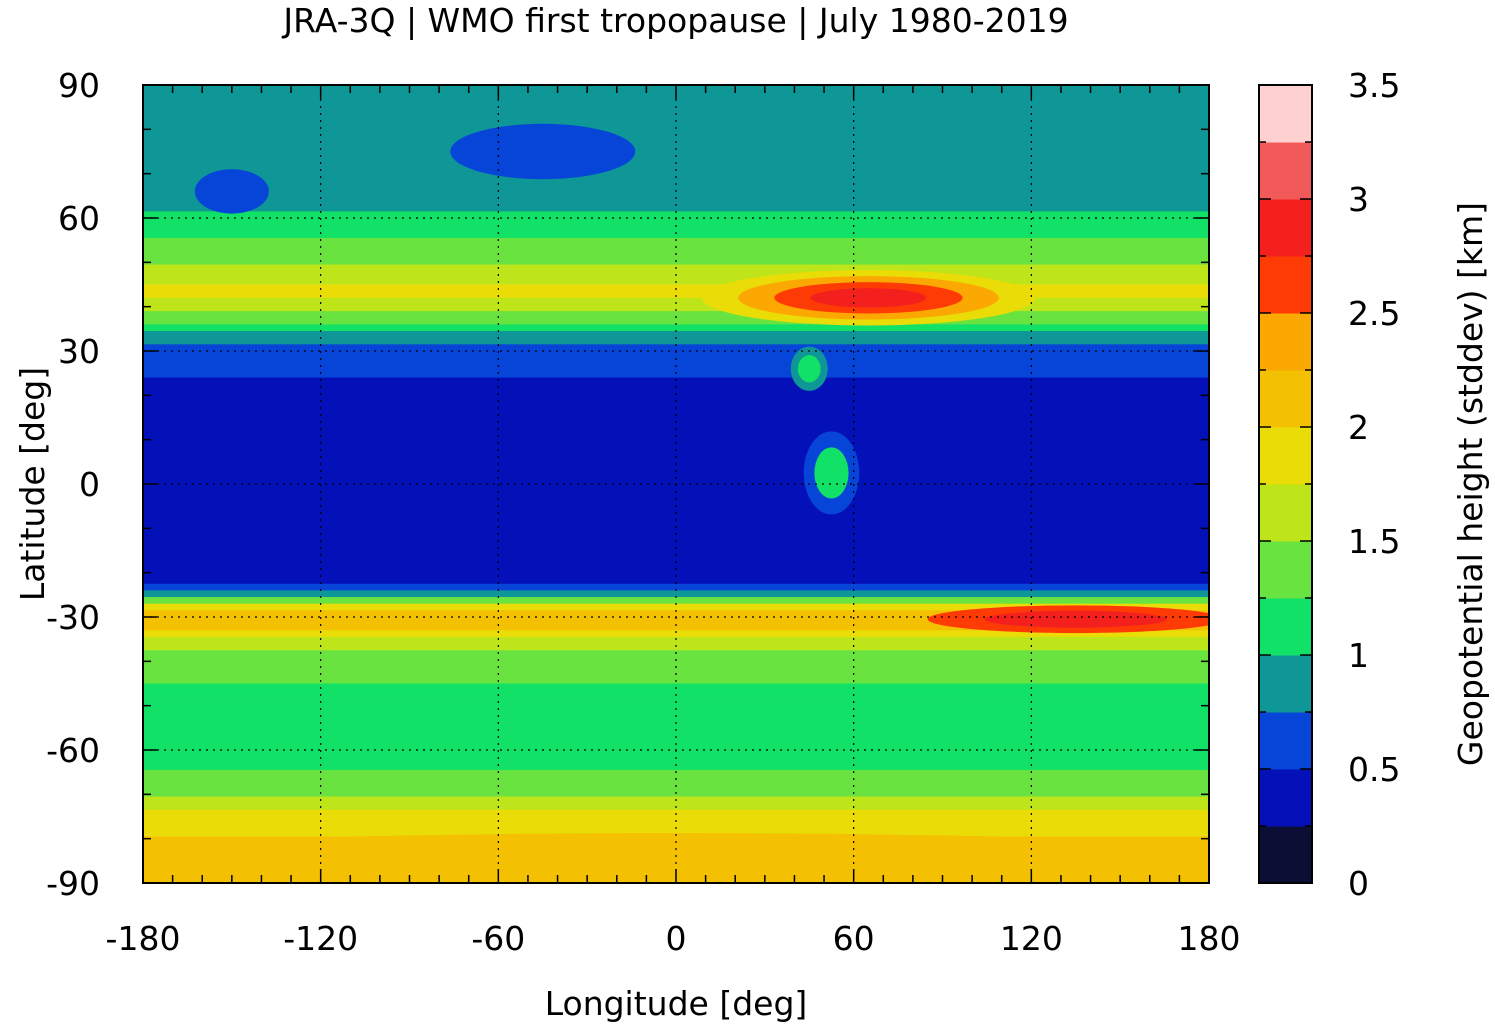 This screenshot has width=1495, height=1029. Describe the element at coordinates (32, 484) in the screenshot. I see `y-axis-label: Latitude [deg]` at that location.